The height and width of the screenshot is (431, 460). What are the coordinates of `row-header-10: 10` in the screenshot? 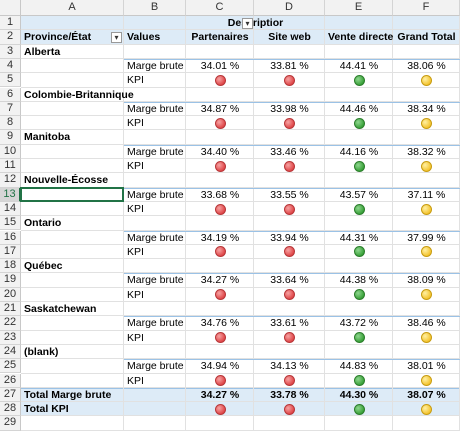 It's located at (10, 151).